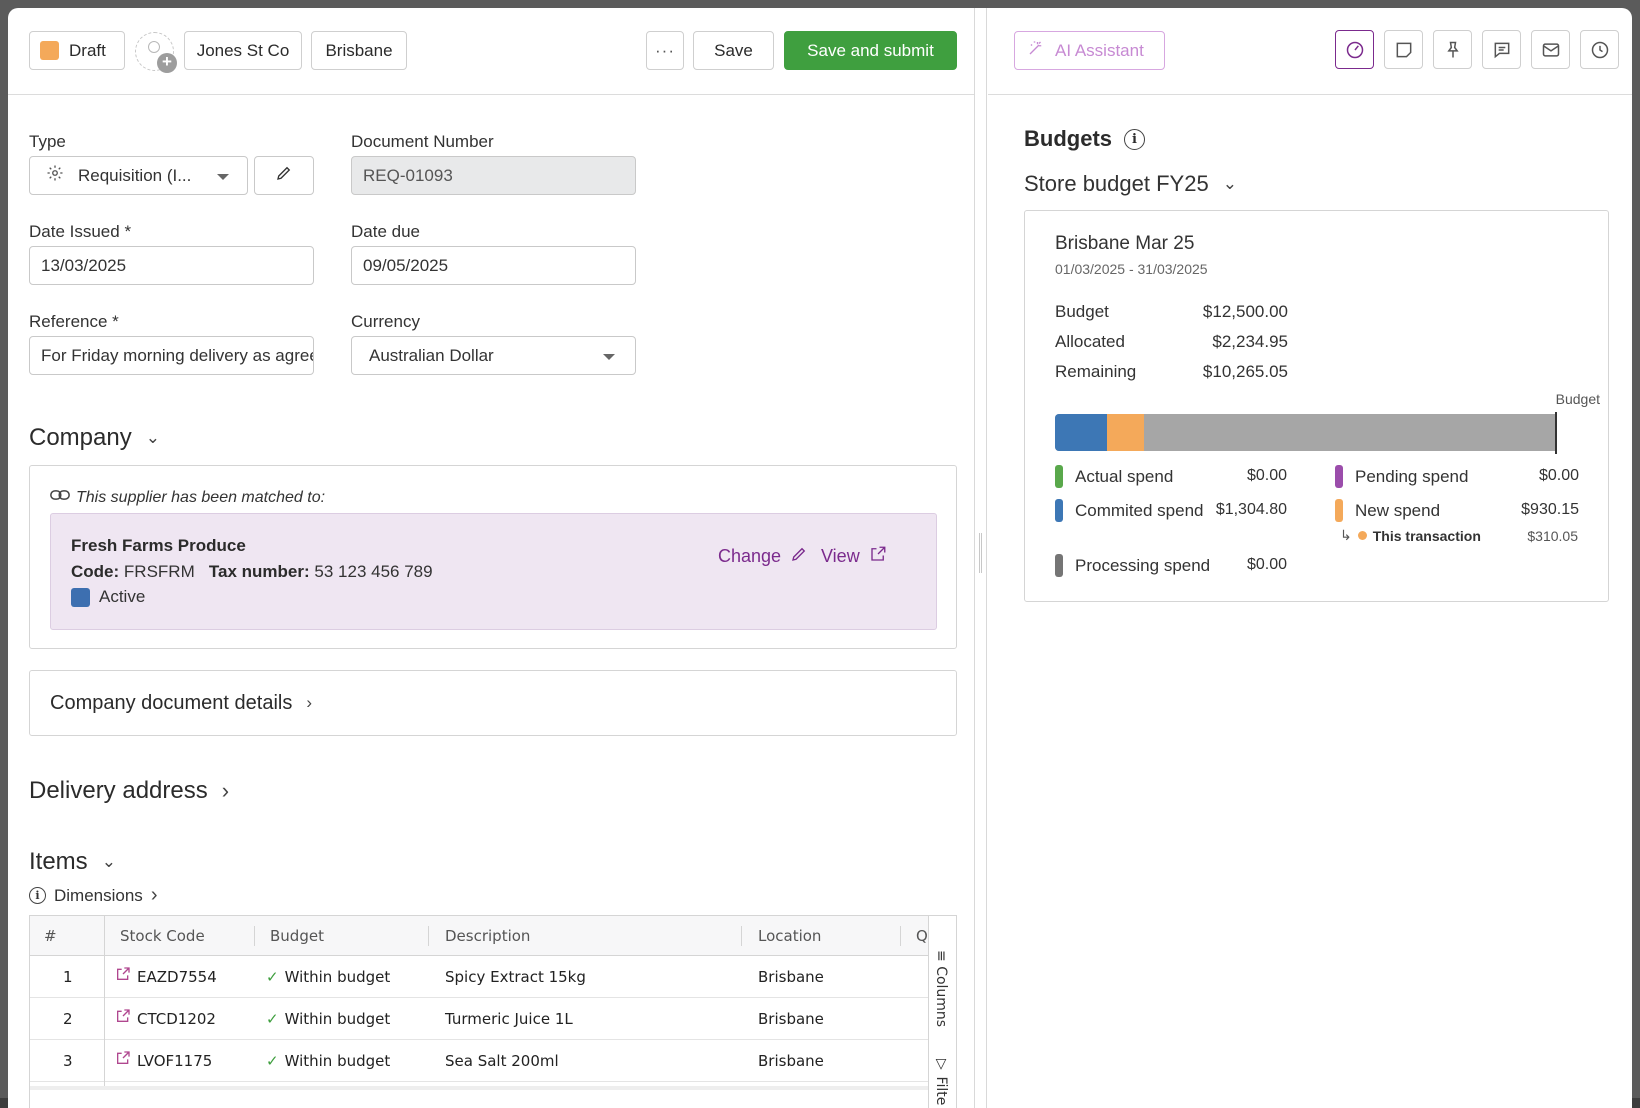 This screenshot has height=1108, width=1640. Describe the element at coordinates (791, 977) in the screenshot. I see `location-cell: Brisbane` at that location.